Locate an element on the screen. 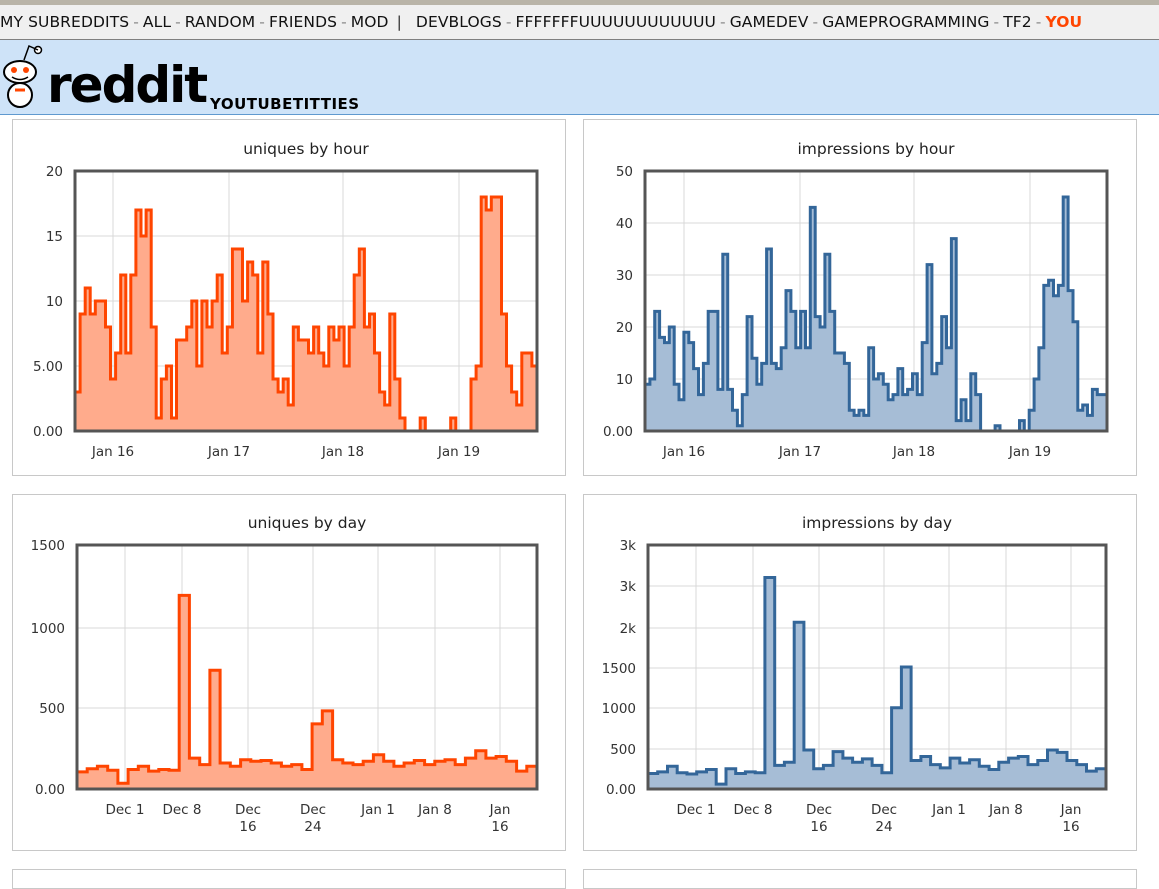 This screenshot has height=889, width=1159. snoo-alien-icon is located at coordinates (23, 77).